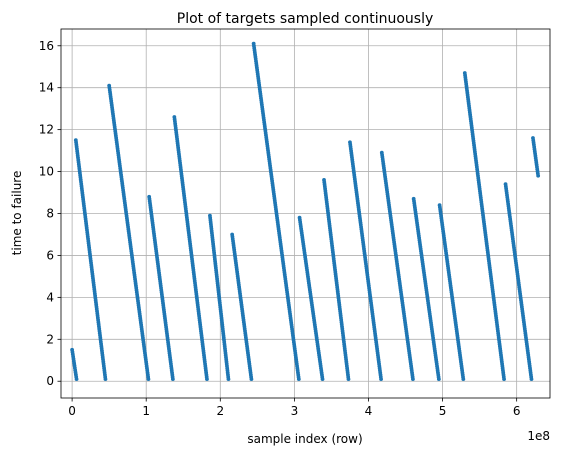 This screenshot has width=563, height=455. I want to click on y-axis-ticks: 0 2 4 6 8 10 12 14 16, so click(50, 213).